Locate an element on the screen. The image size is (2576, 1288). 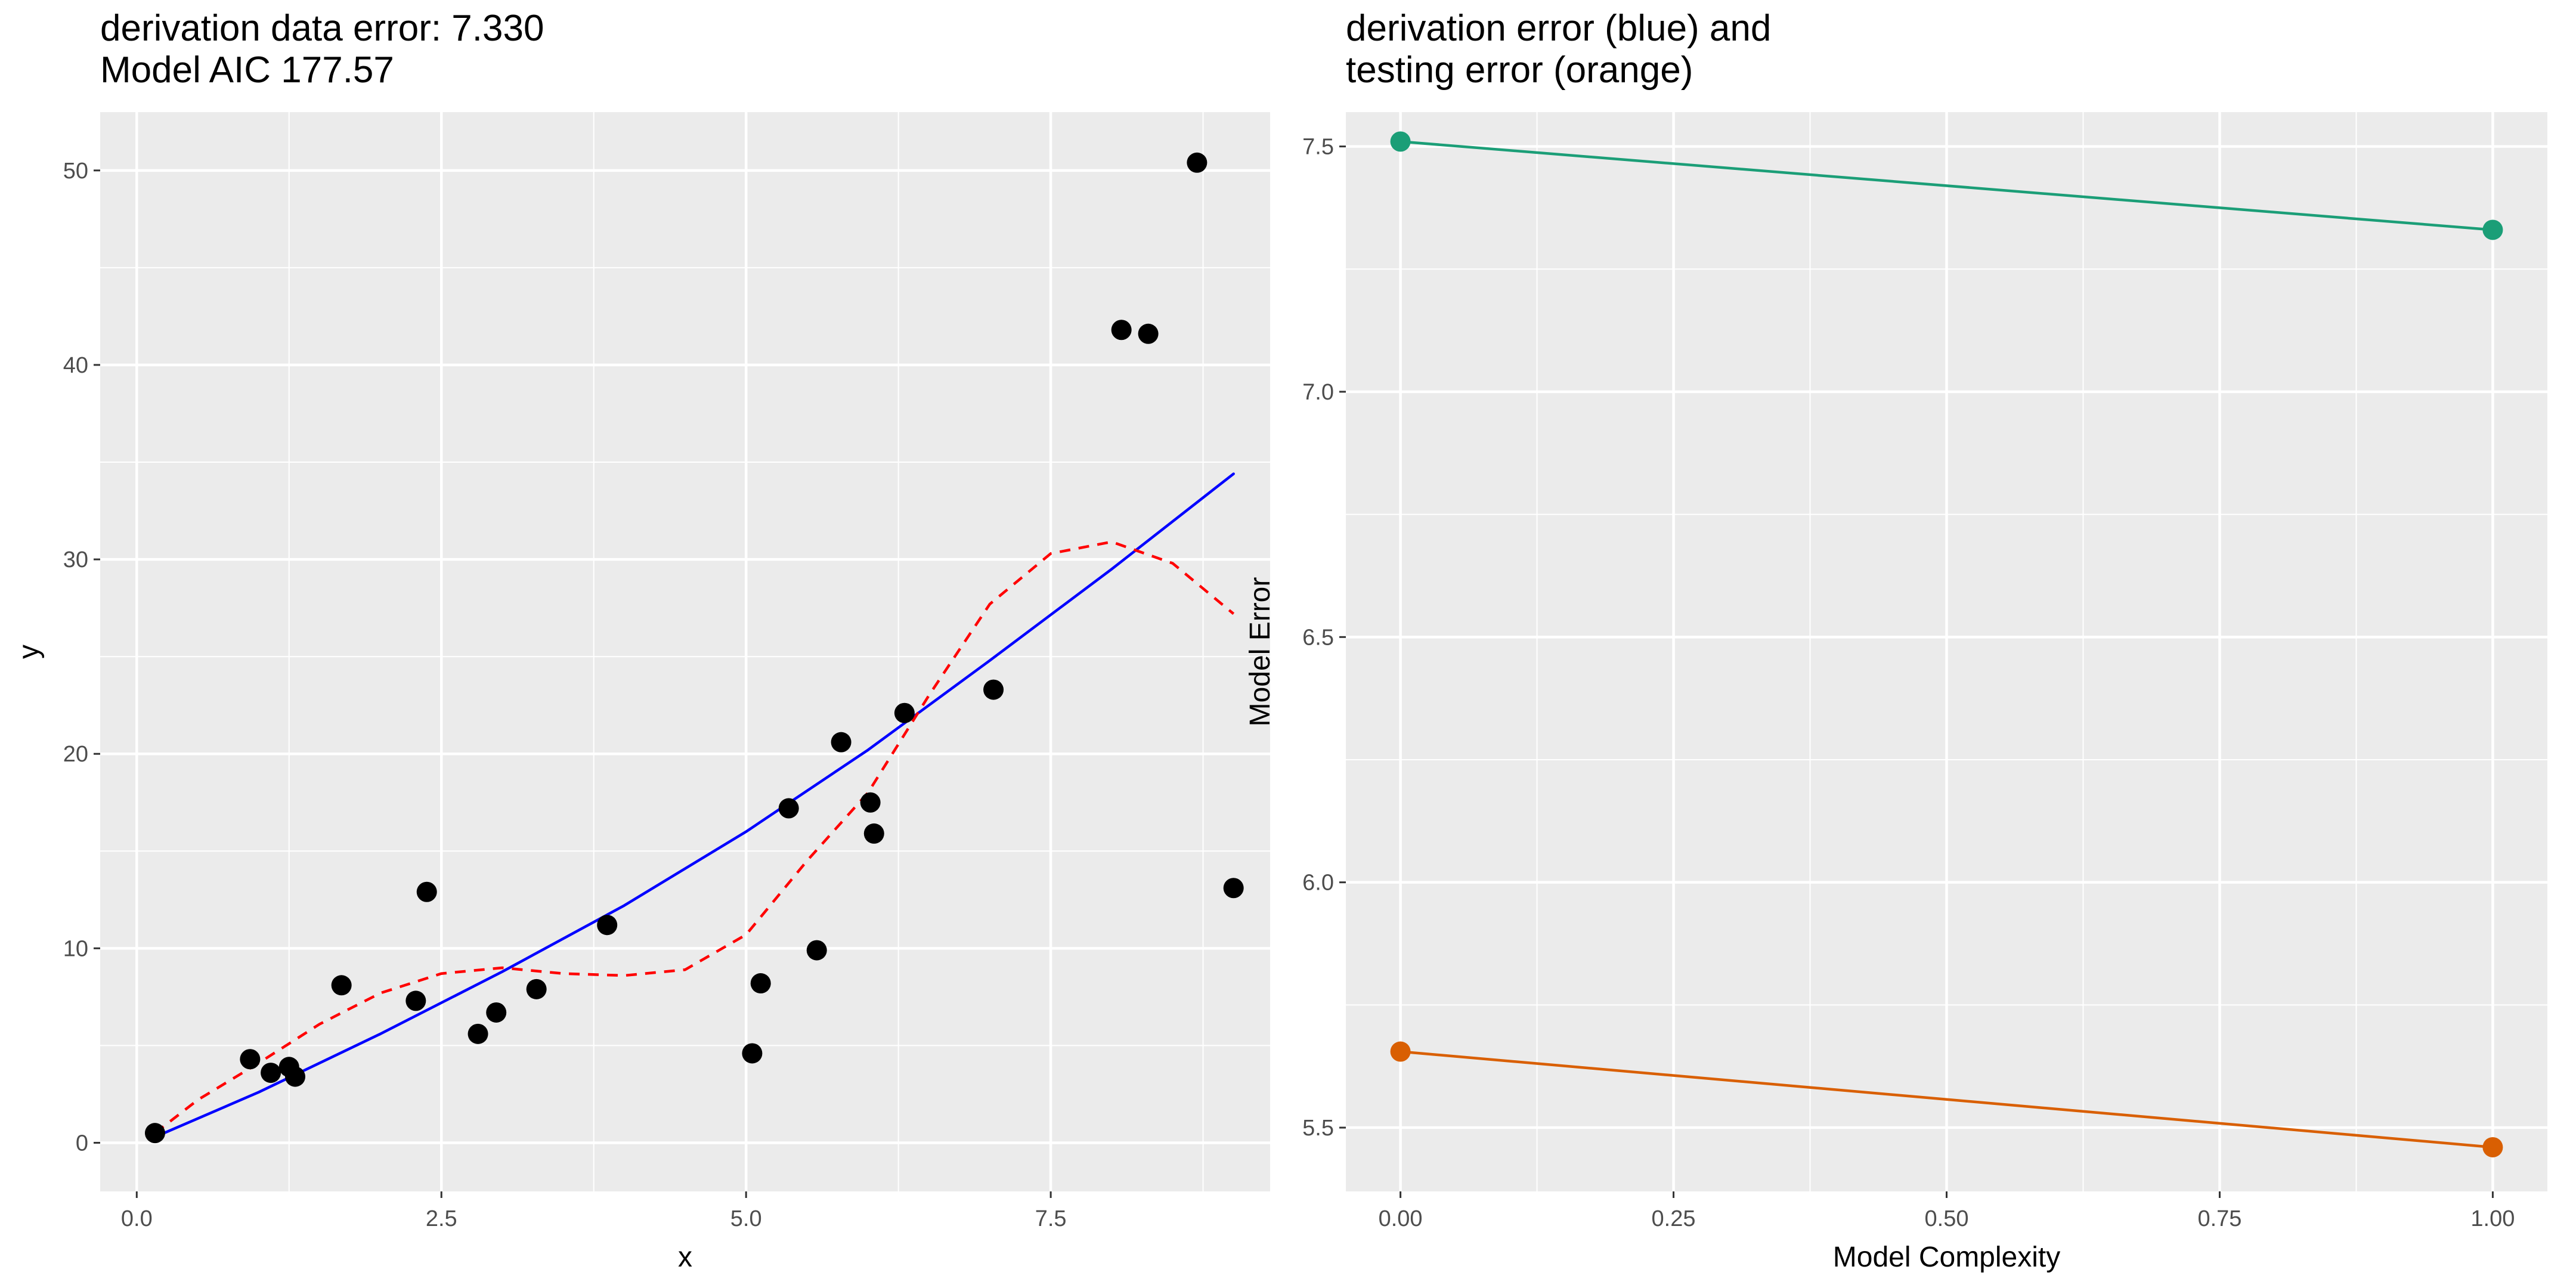
right-y-axis-label: Model Error is located at coordinates (1260, 652).